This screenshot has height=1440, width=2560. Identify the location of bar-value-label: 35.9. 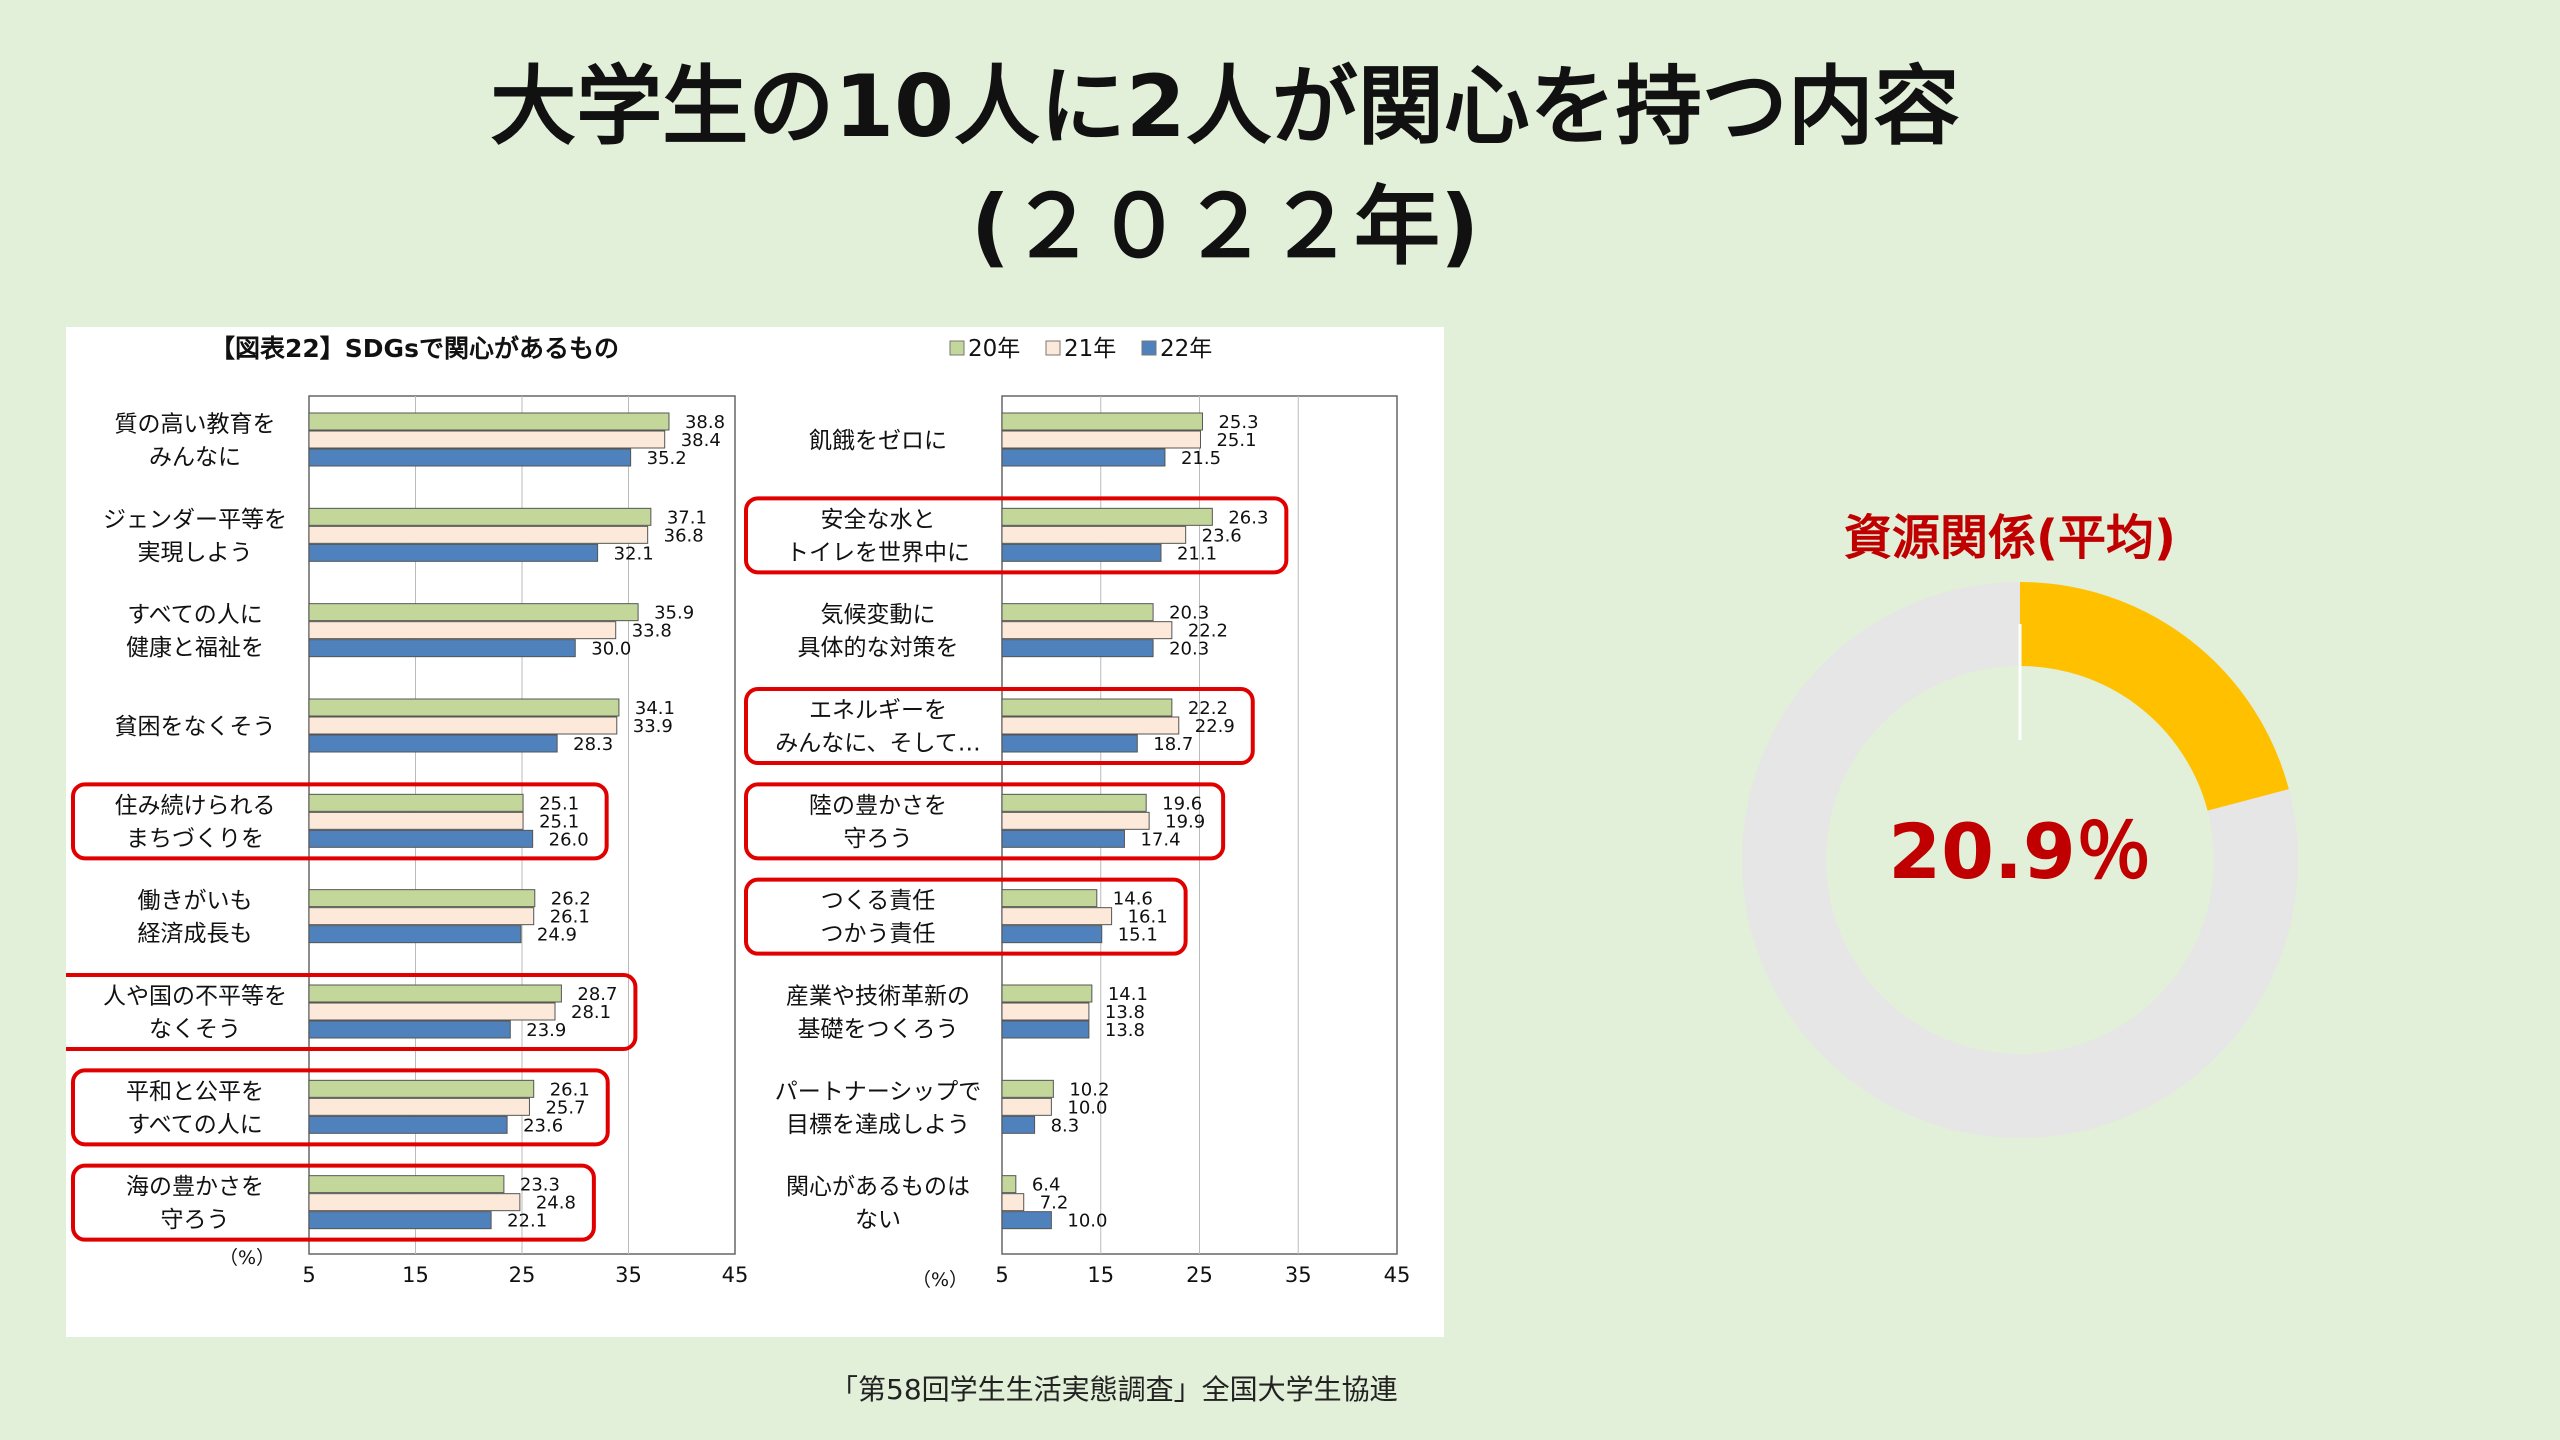
(674, 613).